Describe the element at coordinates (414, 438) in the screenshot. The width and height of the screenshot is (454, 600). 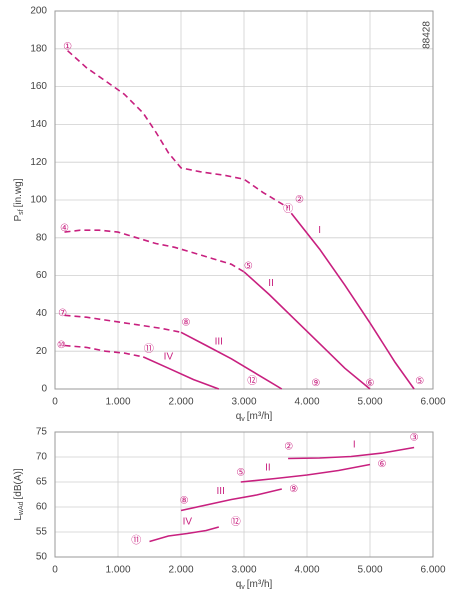
I see `annotation: ③` at that location.